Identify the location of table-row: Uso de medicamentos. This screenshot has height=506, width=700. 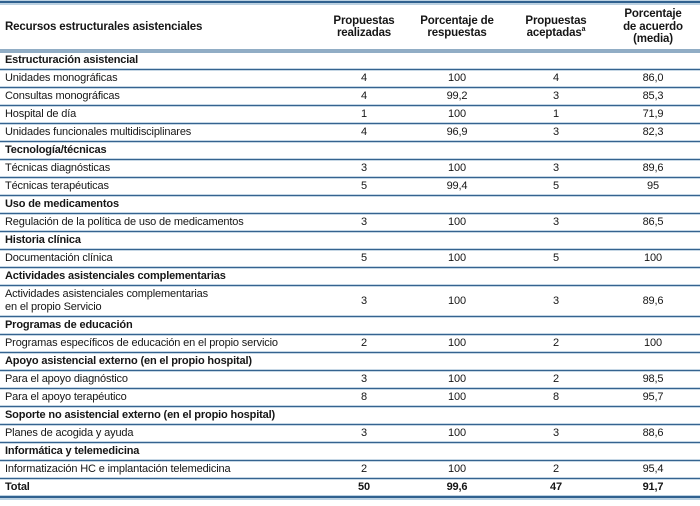
(350, 204).